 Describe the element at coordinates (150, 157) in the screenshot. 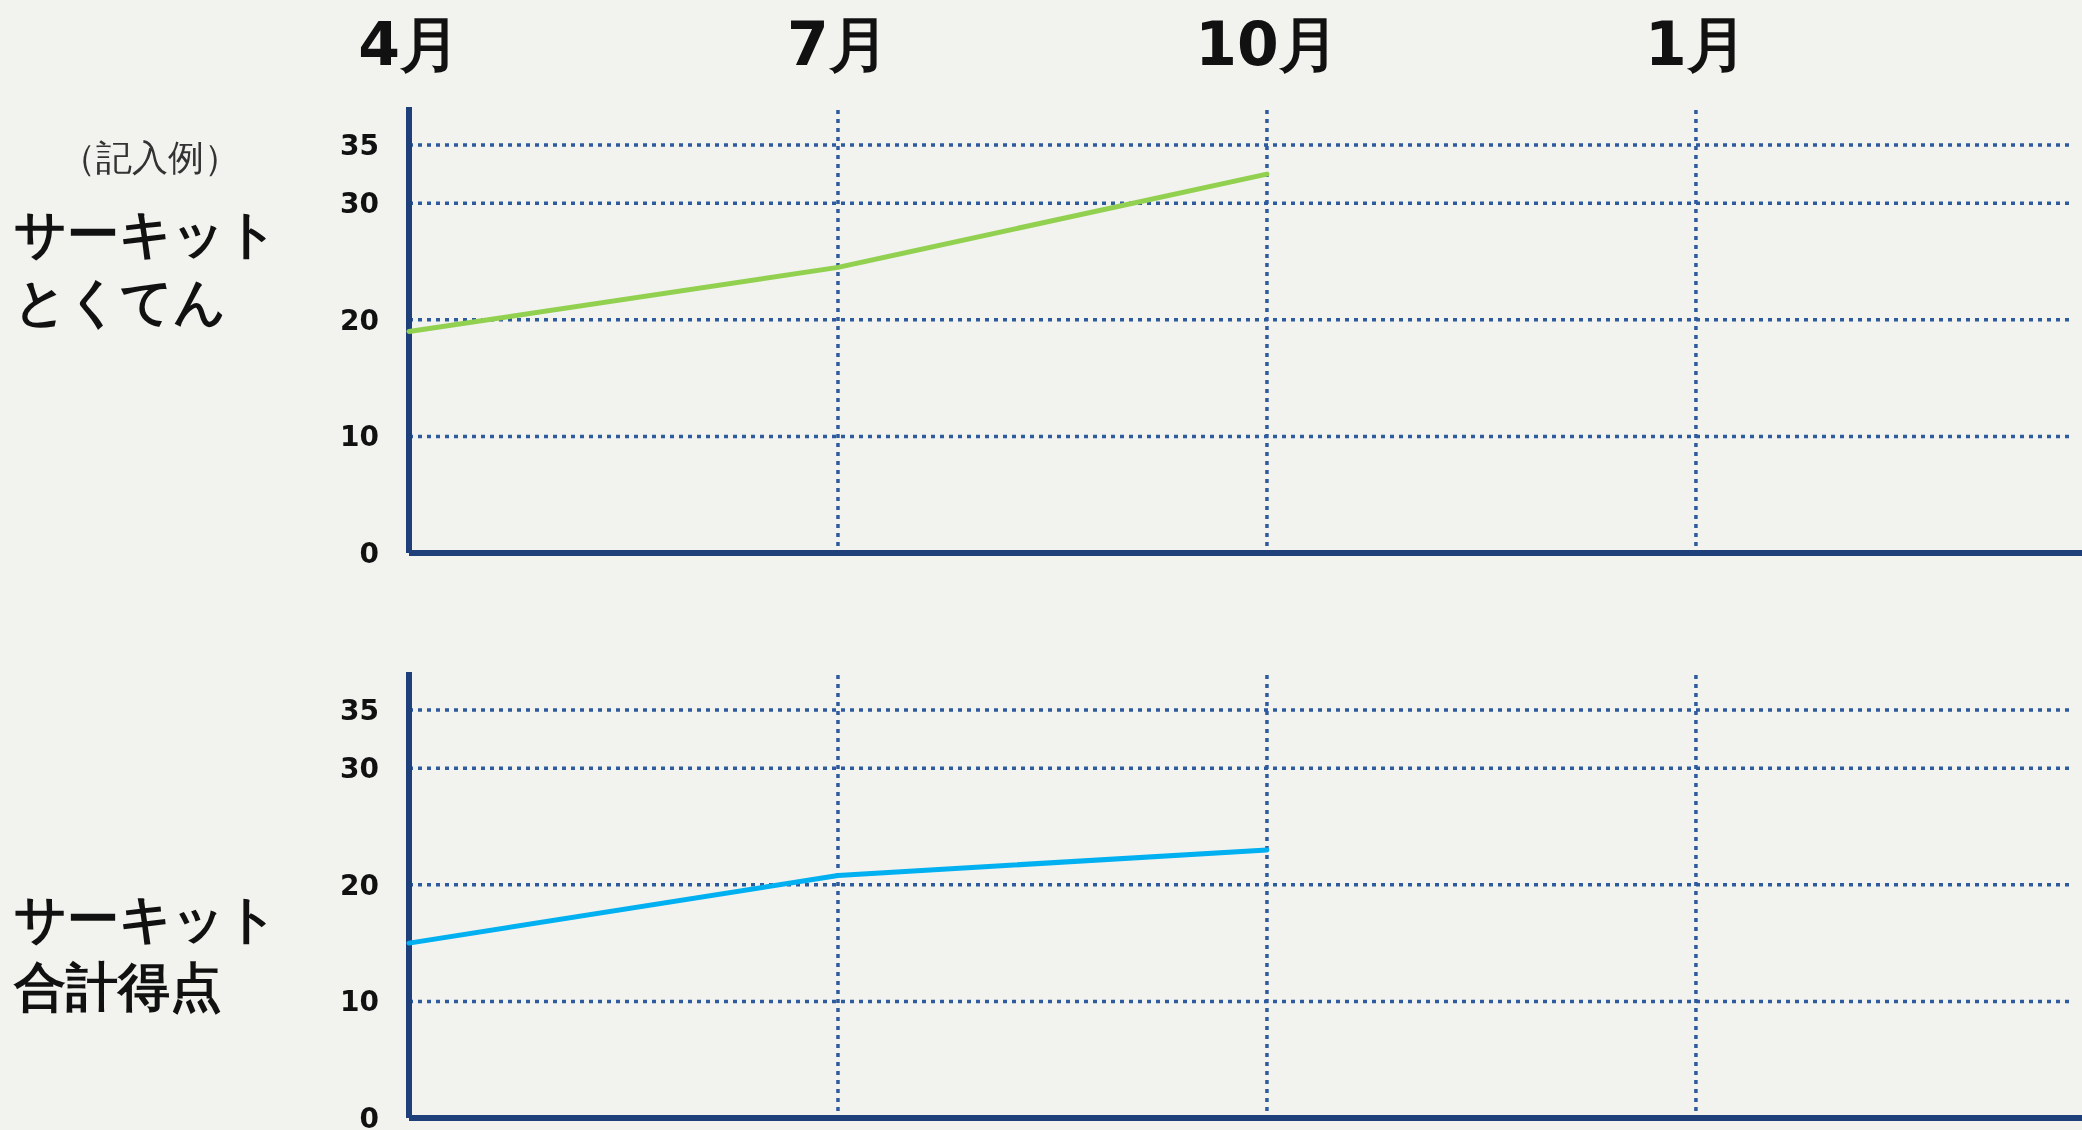

I see `text: （記入例）` at that location.